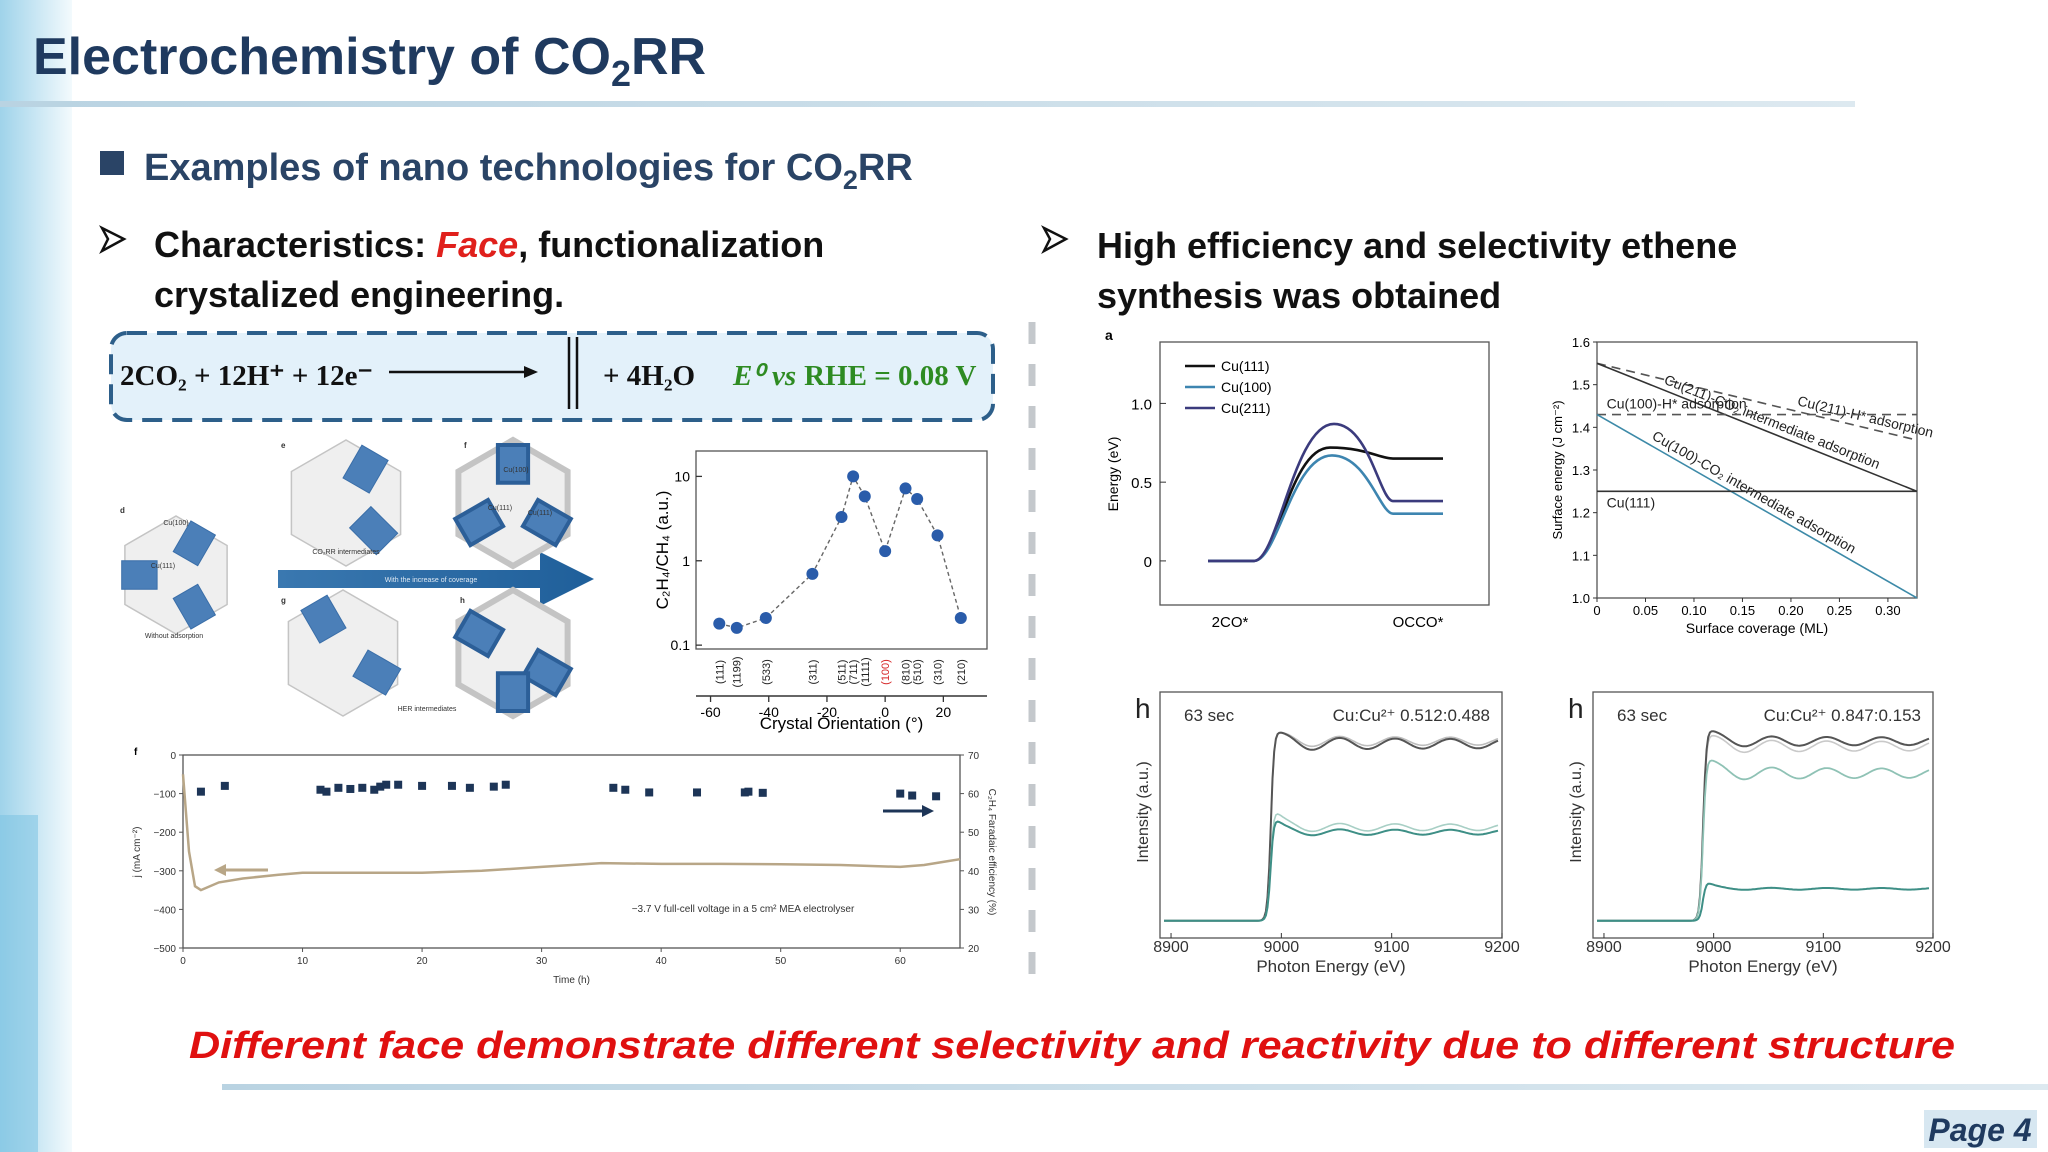 Image resolution: width=2048 pixels, height=1152 pixels. I want to click on x-tick-label: -40, so click(769, 712).